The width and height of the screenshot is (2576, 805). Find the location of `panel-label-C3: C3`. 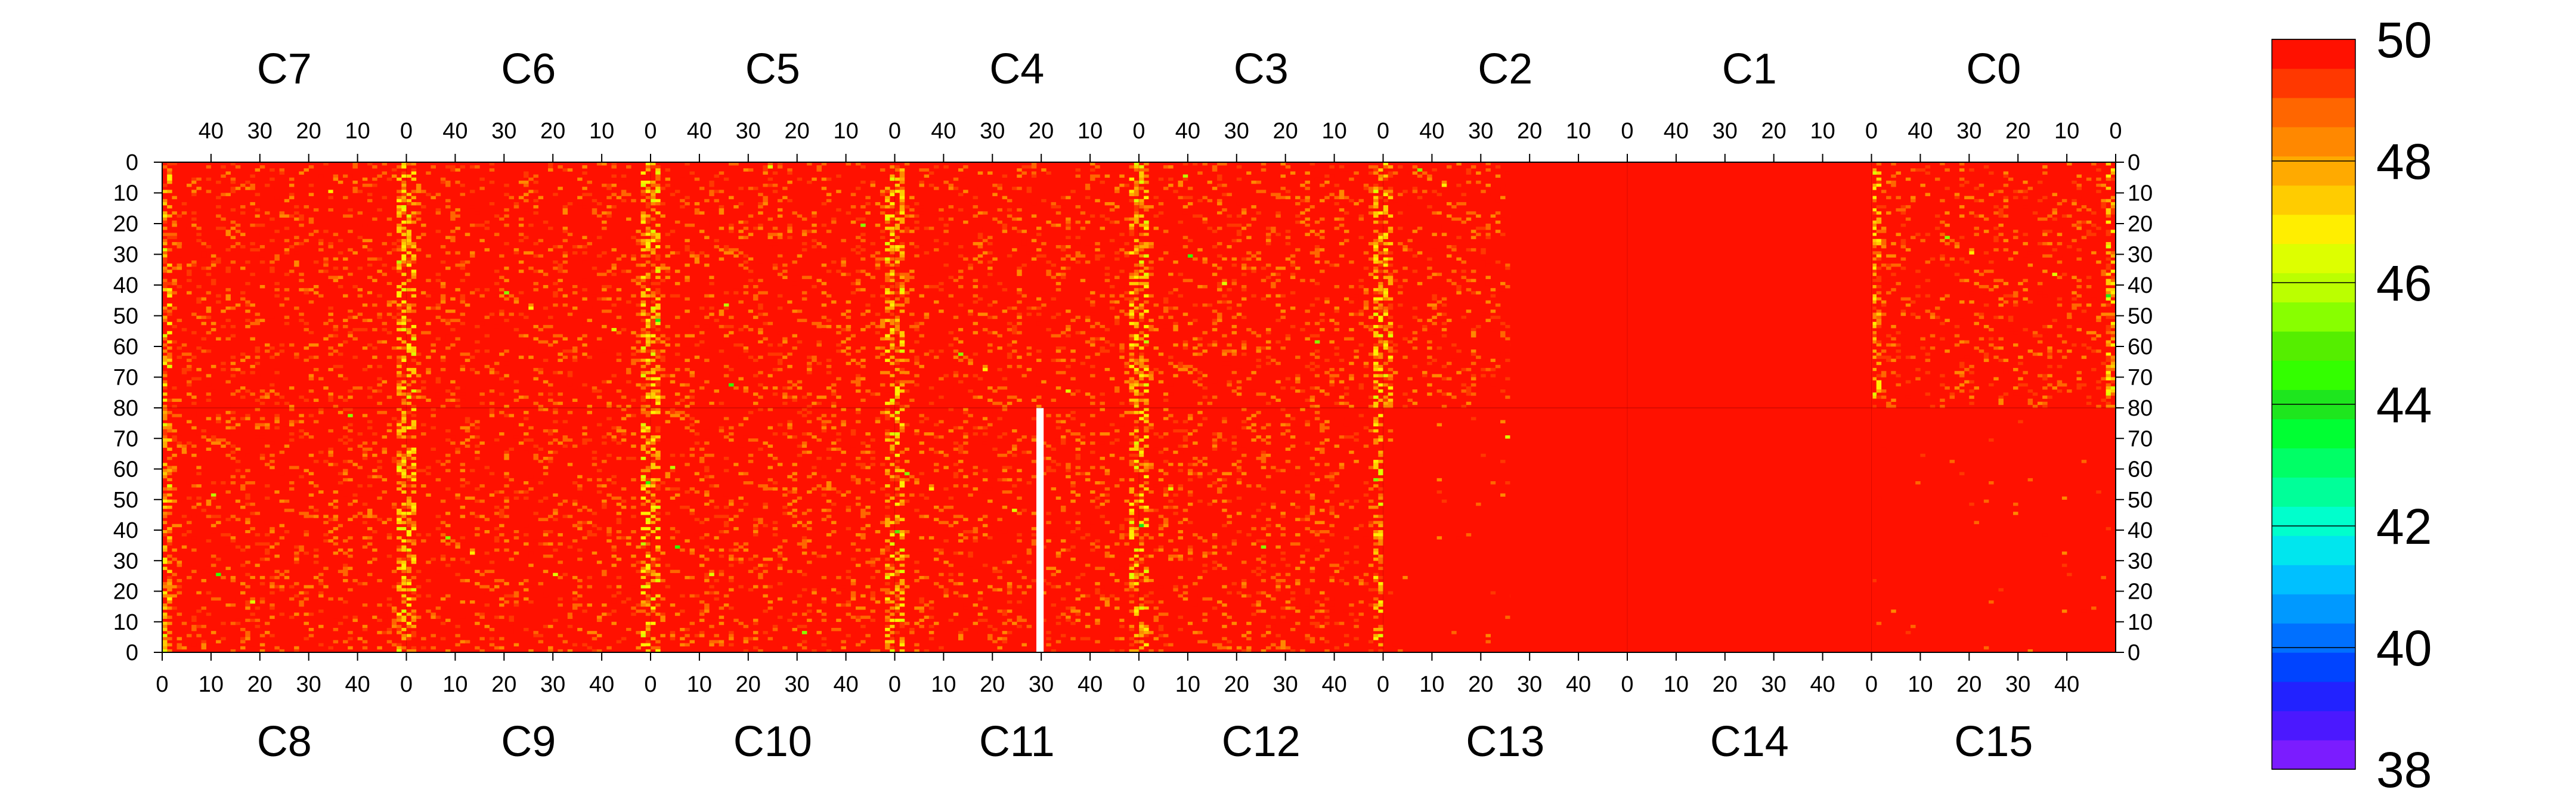

panel-label-C3: C3 is located at coordinates (1261, 69).